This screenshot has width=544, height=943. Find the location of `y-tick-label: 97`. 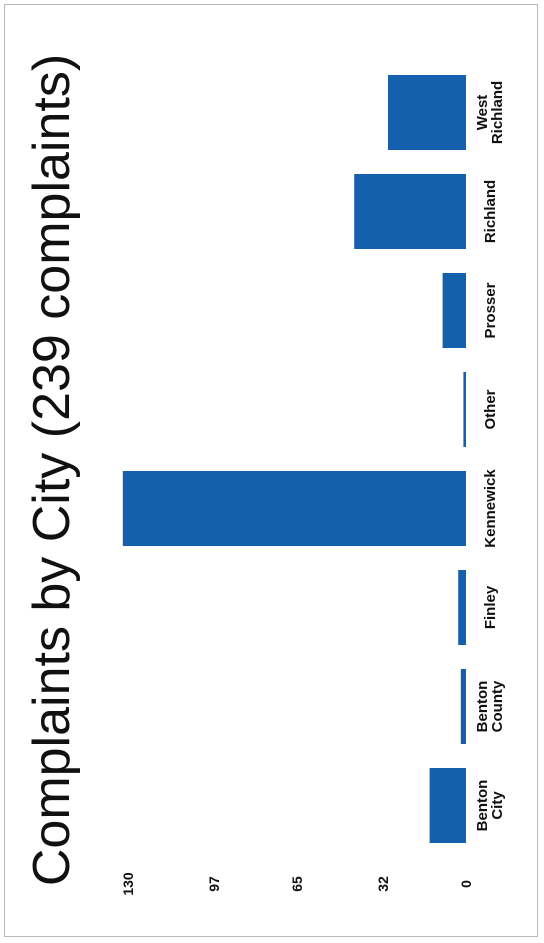

y-tick-label: 97 is located at coordinates (214, 884).